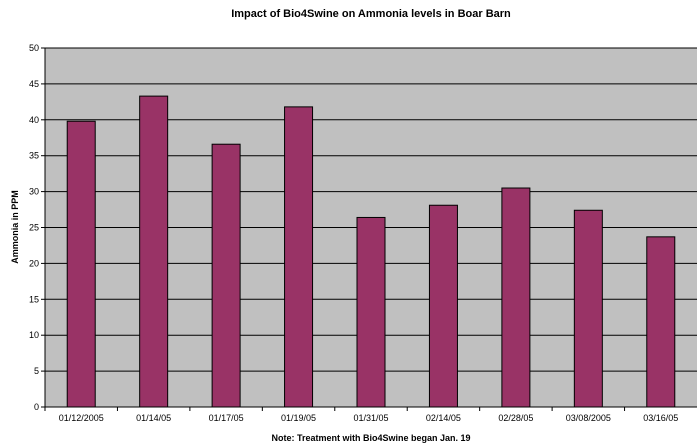 The height and width of the screenshot is (444, 697). I want to click on y-tick-label: 45, so click(34, 84).